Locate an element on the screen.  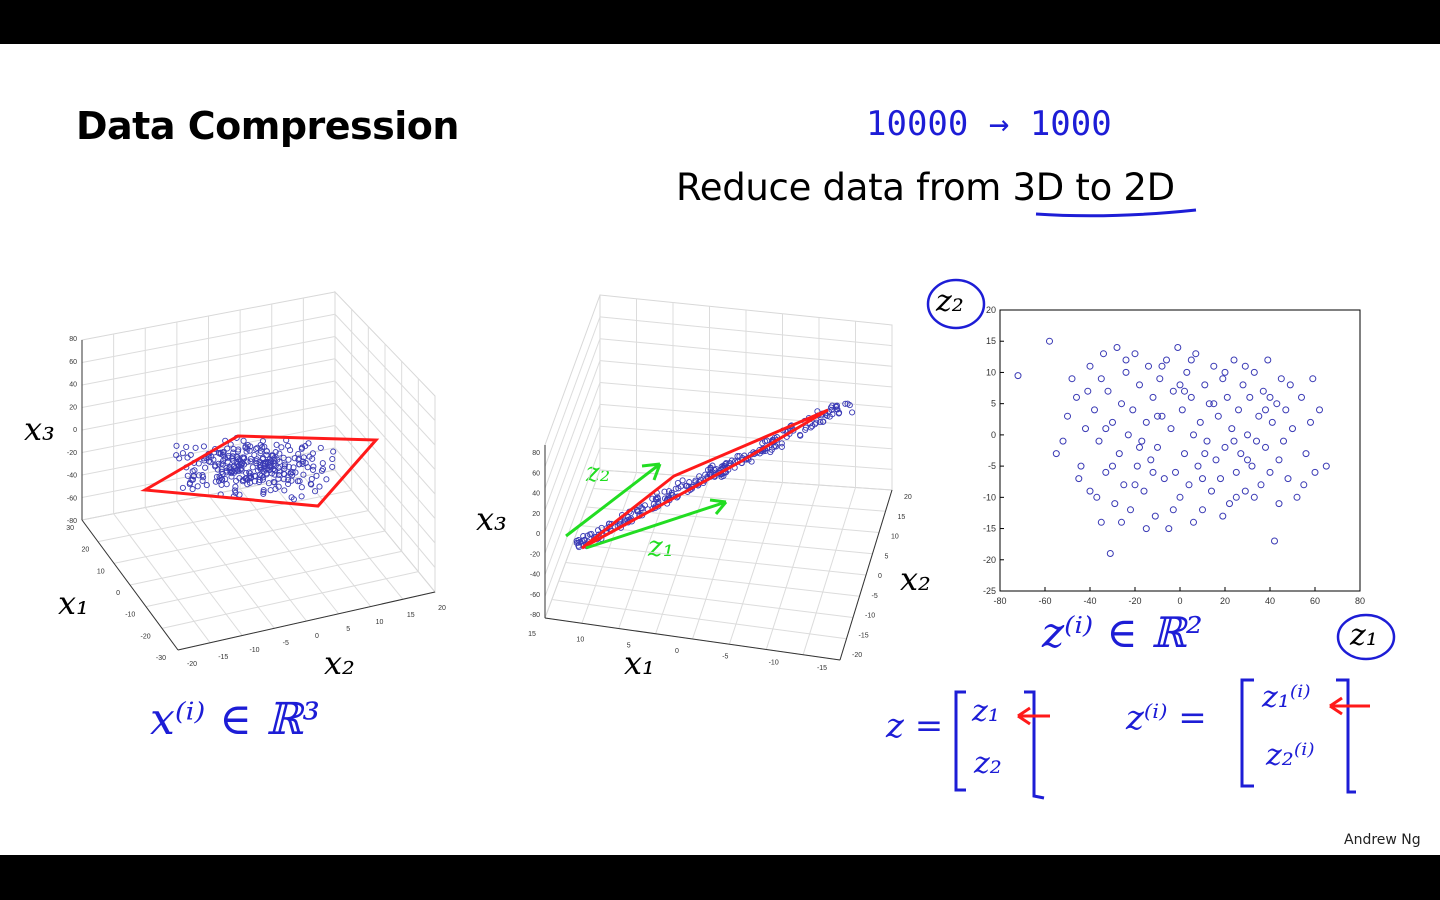
plot3-x-tick-label: -40 is located at coordinates (1089, 601).